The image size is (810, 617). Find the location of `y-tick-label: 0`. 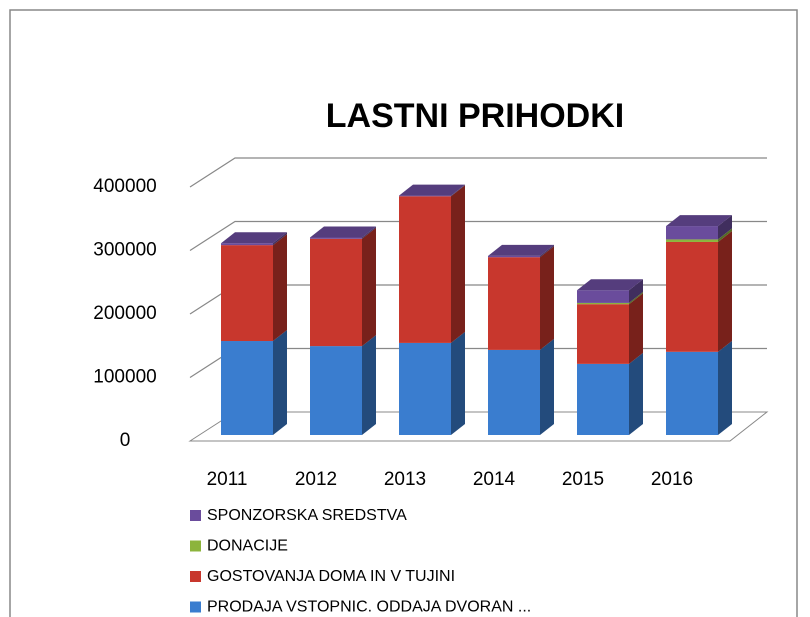

y-tick-label: 0 is located at coordinates (125, 440).